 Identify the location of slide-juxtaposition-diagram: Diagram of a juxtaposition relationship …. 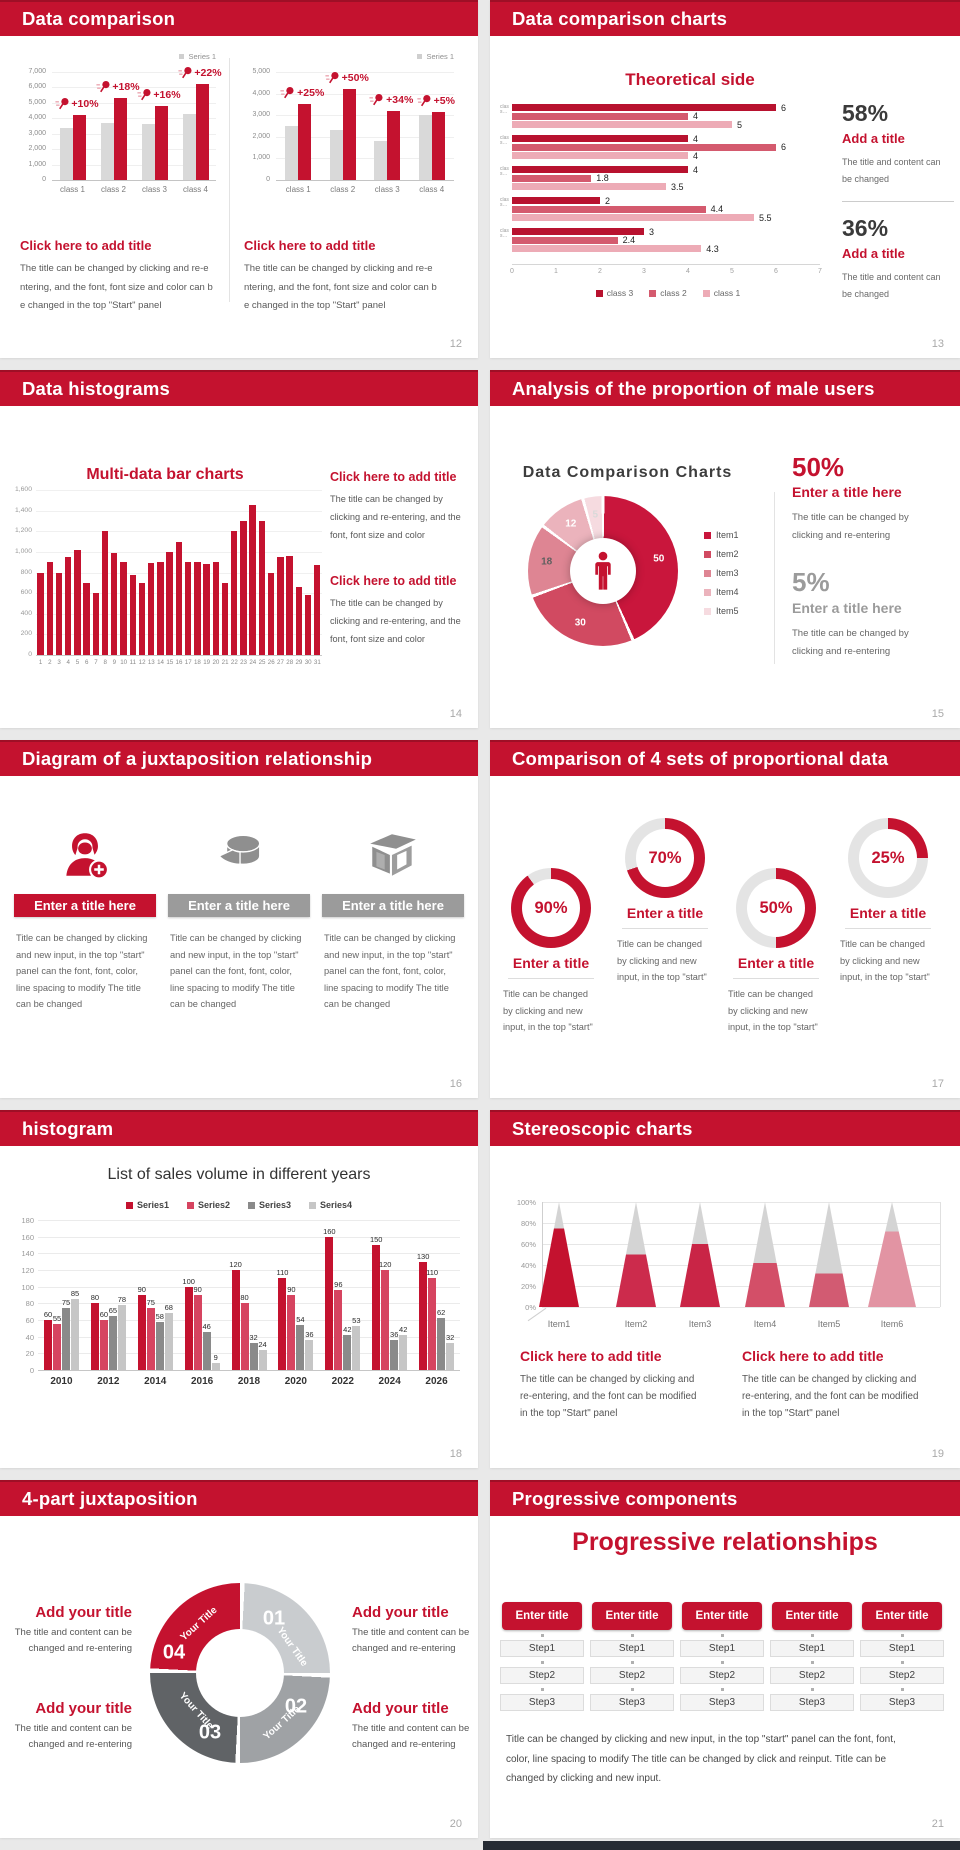
(239, 919).